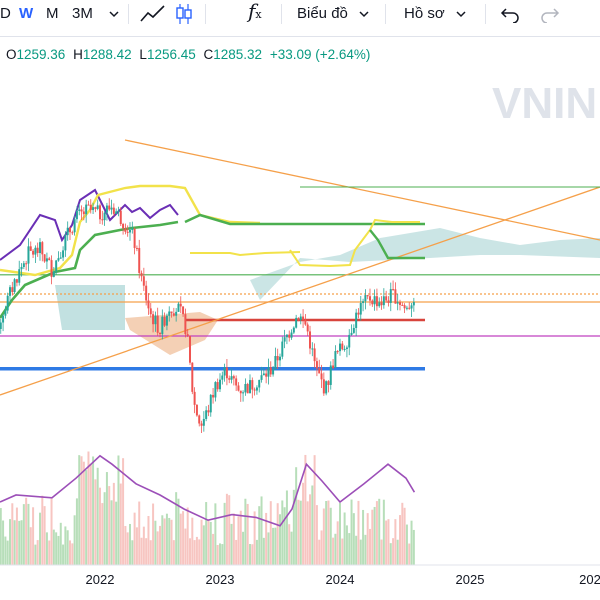 The height and width of the screenshot is (600, 600). What do you see at coordinates (184, 14) in the screenshot?
I see `candlestick-icon` at bounding box center [184, 14].